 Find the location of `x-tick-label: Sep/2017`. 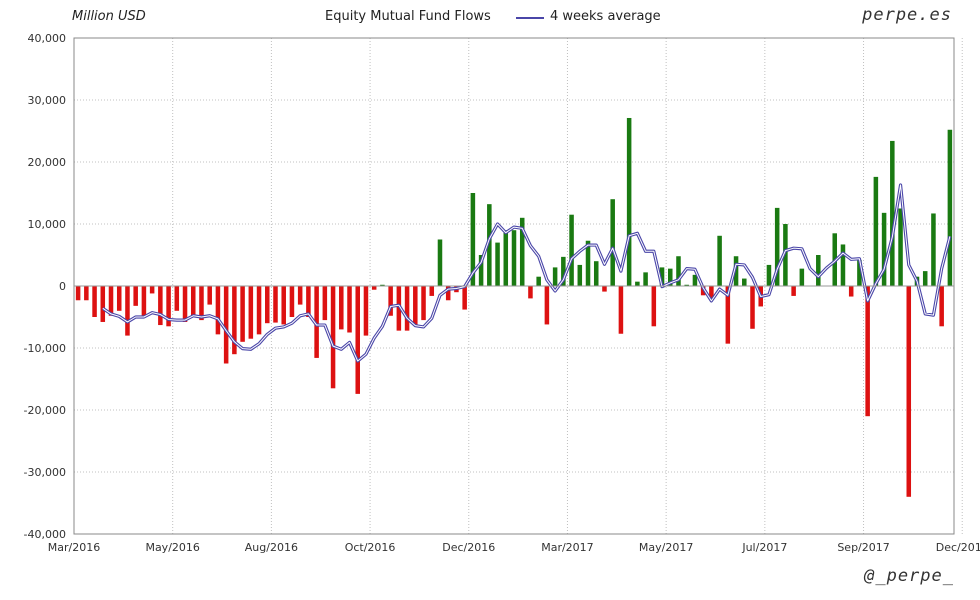

x-tick-label: Sep/2017 is located at coordinates (863, 547).